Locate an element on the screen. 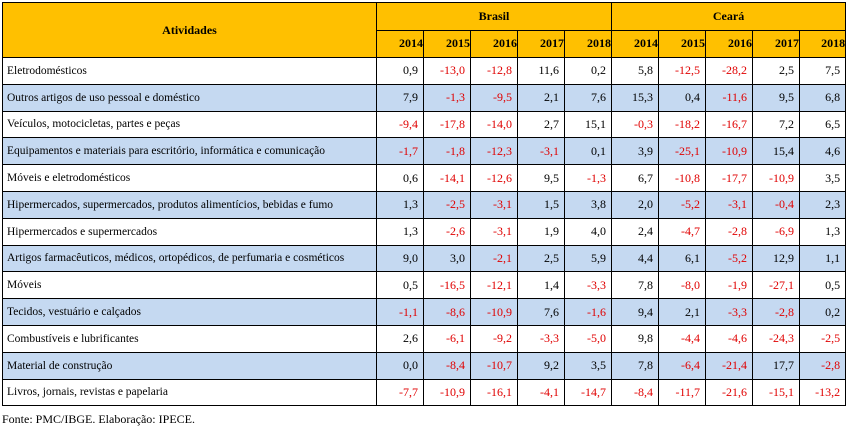 Image resolution: width=847 pixels, height=431 pixels. value-ceara-2018: -2,5 is located at coordinates (823, 338).